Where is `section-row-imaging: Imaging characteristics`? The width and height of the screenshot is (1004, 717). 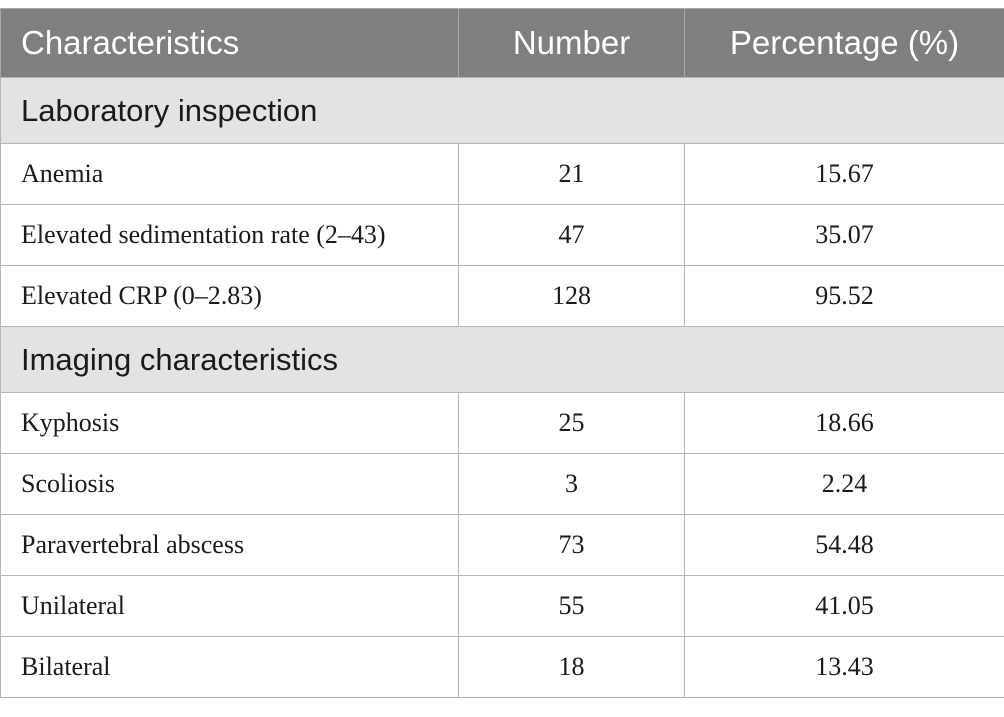 section-row-imaging: Imaging characteristics is located at coordinates (502, 359).